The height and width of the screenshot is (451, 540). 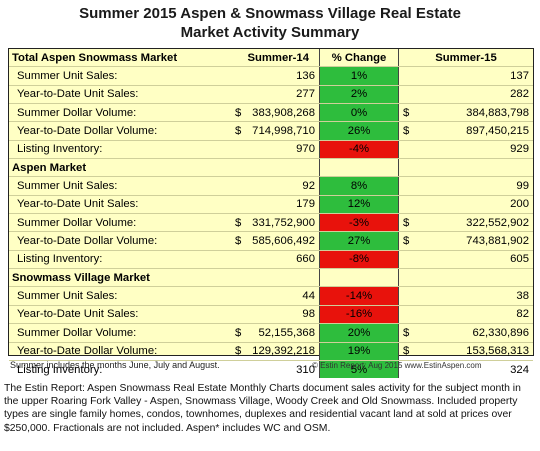 I want to click on summer-15-value: 322,552,902, so click(x=475, y=223).